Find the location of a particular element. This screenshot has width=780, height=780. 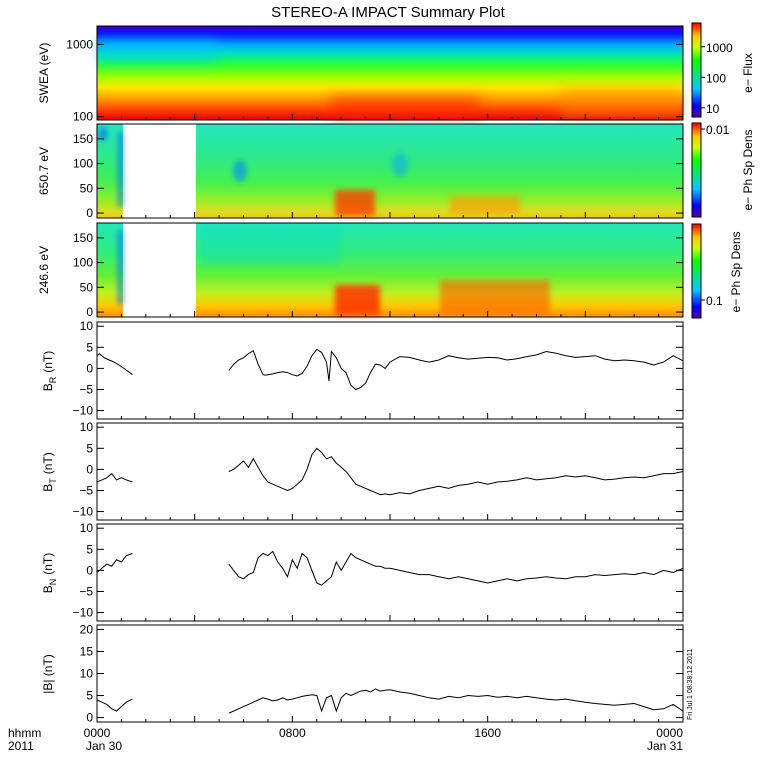

x-tick-label: 1600 is located at coordinates (487, 733).